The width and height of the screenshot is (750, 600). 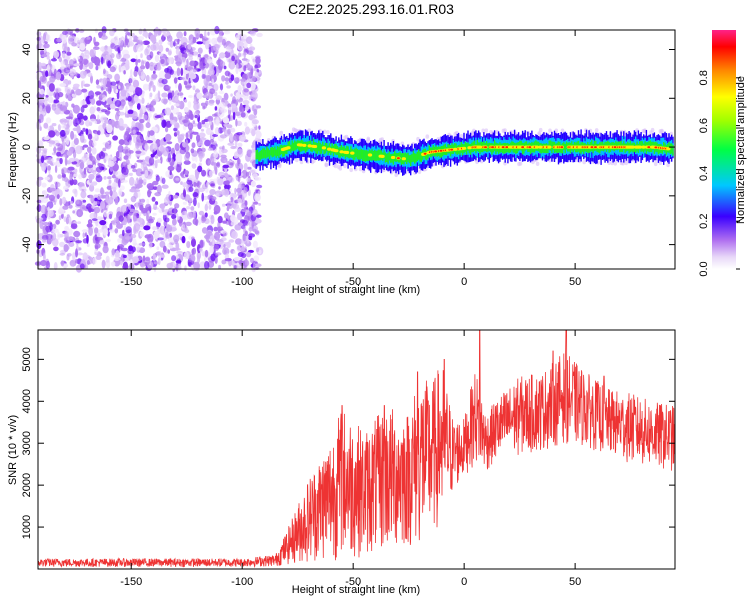 What do you see at coordinates (398, 158) in the screenshot?
I see `signal-peak` at bounding box center [398, 158].